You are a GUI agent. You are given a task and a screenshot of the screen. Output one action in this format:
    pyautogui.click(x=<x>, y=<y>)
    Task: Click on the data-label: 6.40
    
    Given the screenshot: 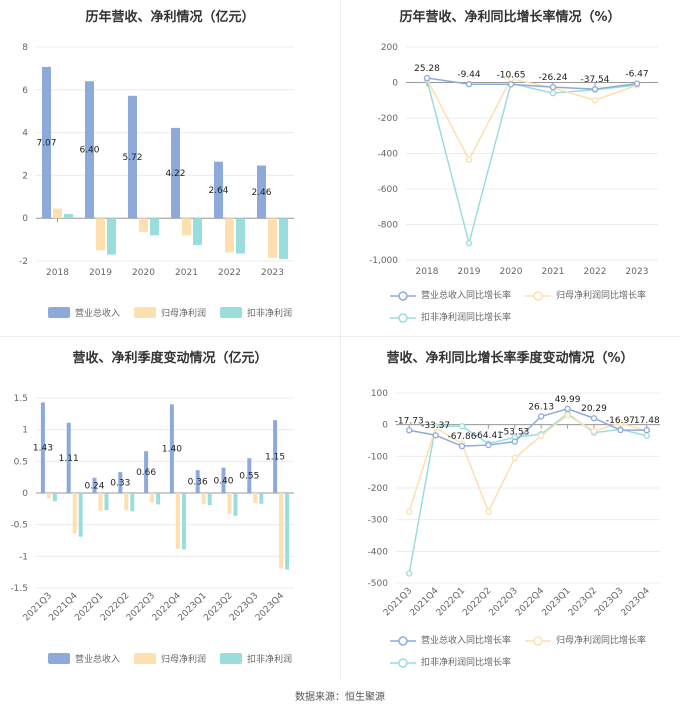 What is the action you would take?
    pyautogui.click(x=89, y=151)
    